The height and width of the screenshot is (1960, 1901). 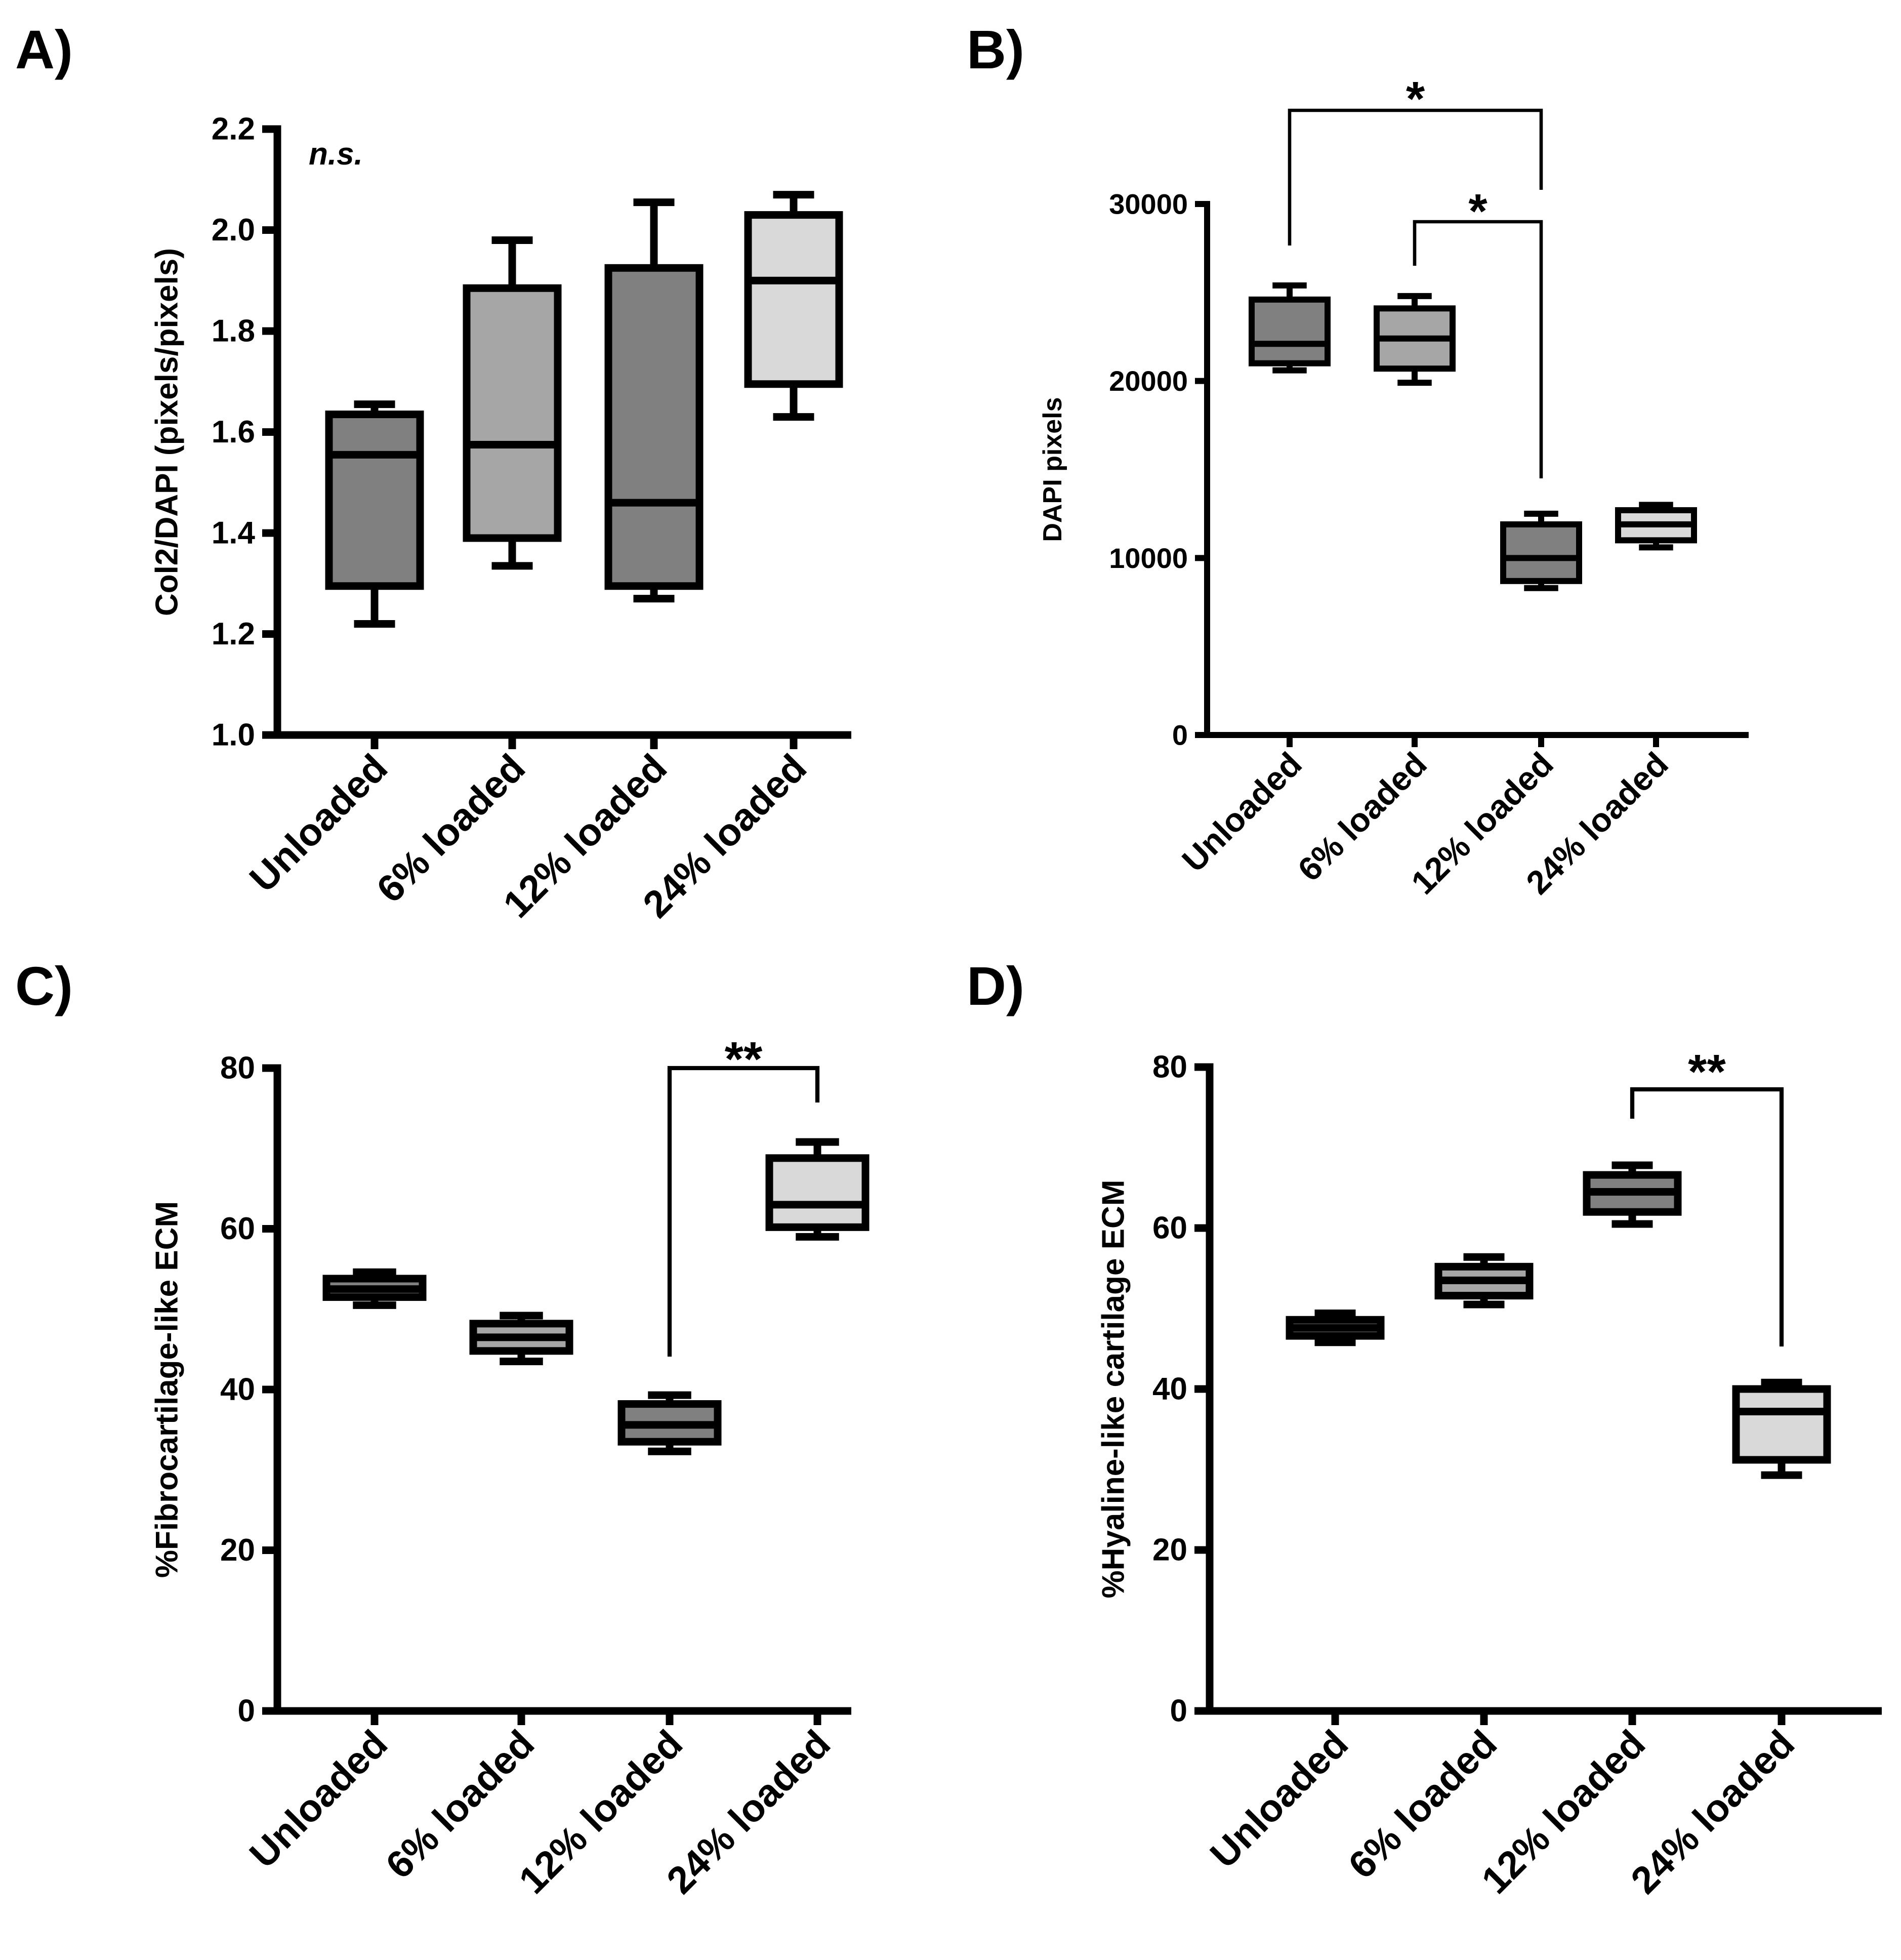 I want to click on y-tick-label: 10000, so click(x=1148, y=558).